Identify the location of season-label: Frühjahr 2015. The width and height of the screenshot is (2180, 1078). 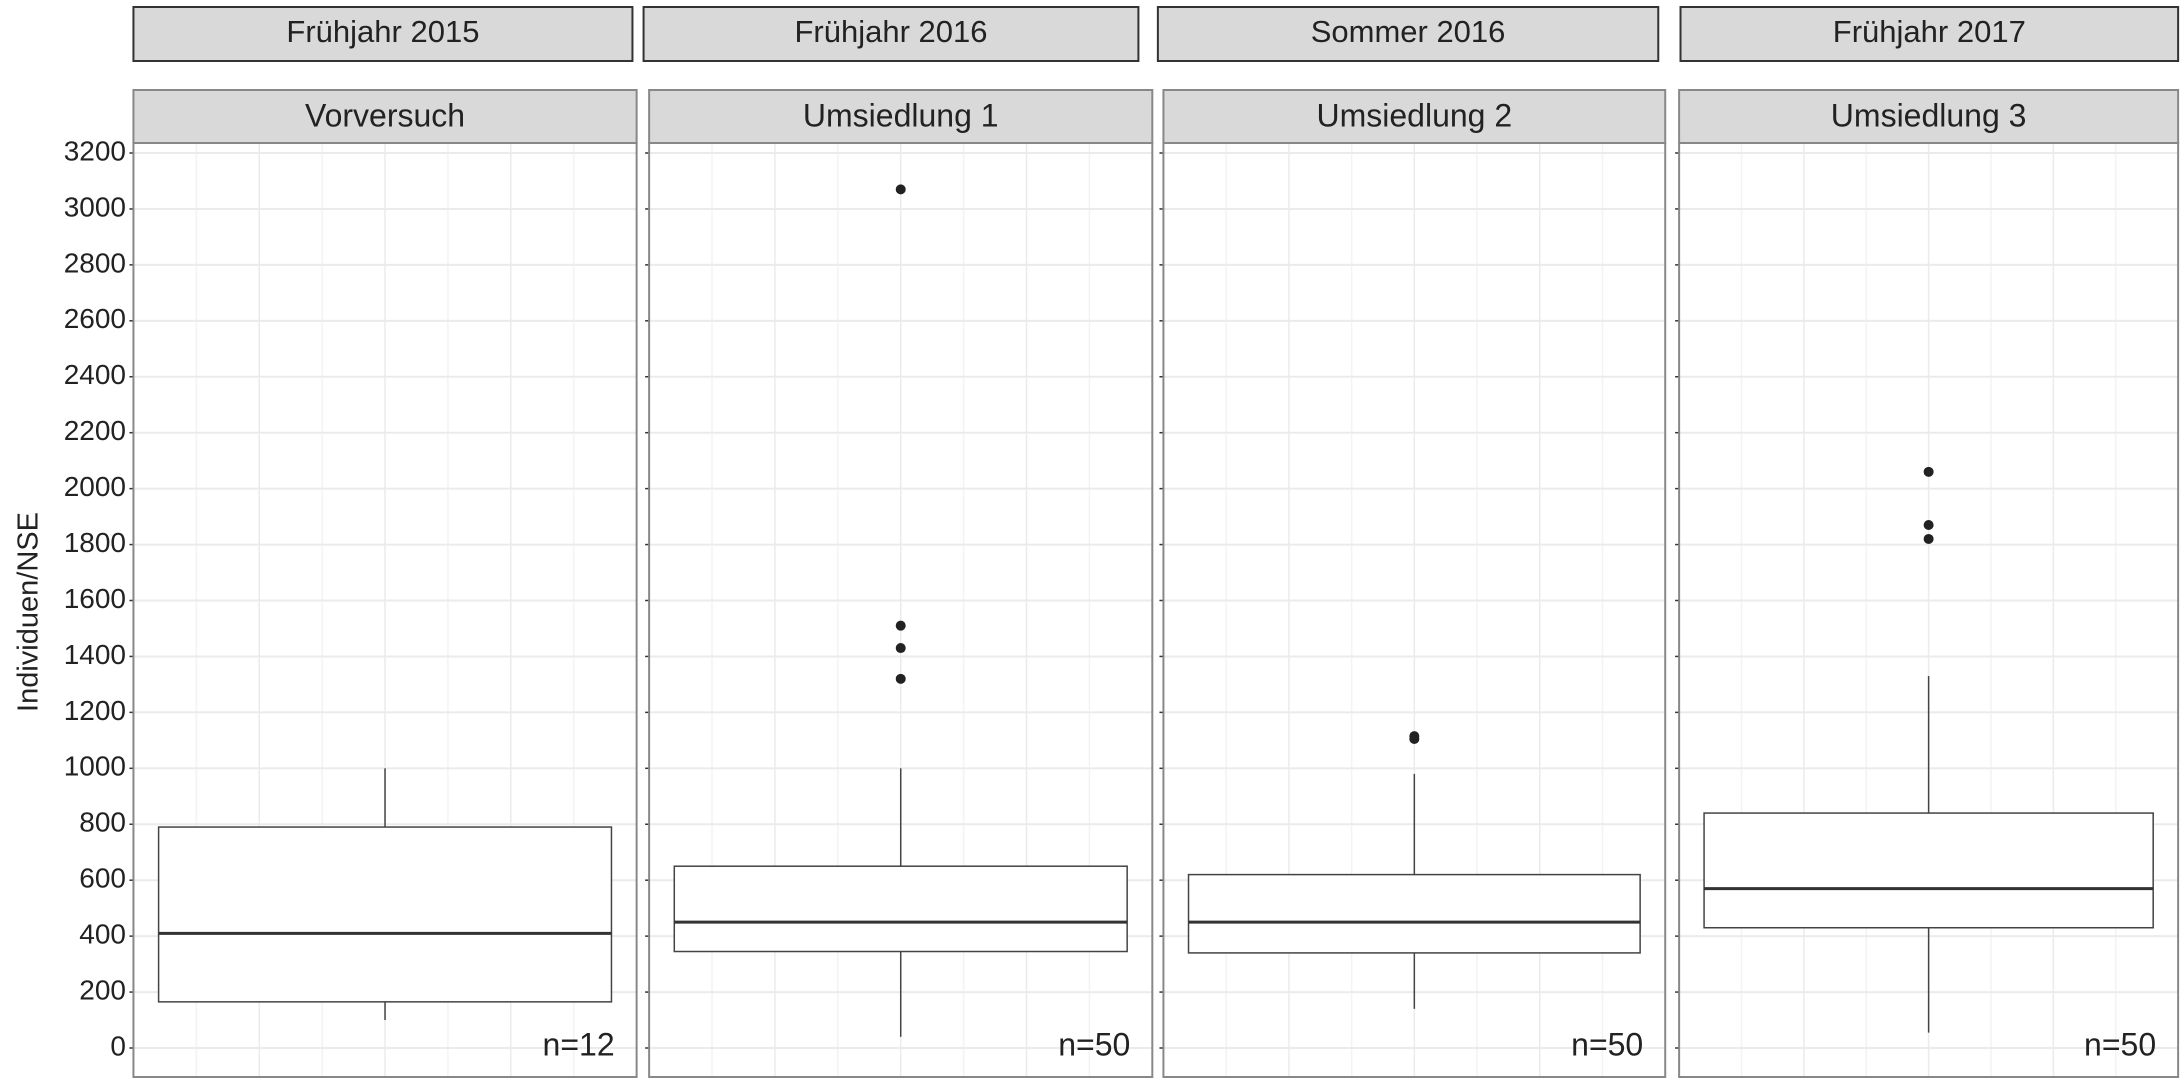
(382, 31).